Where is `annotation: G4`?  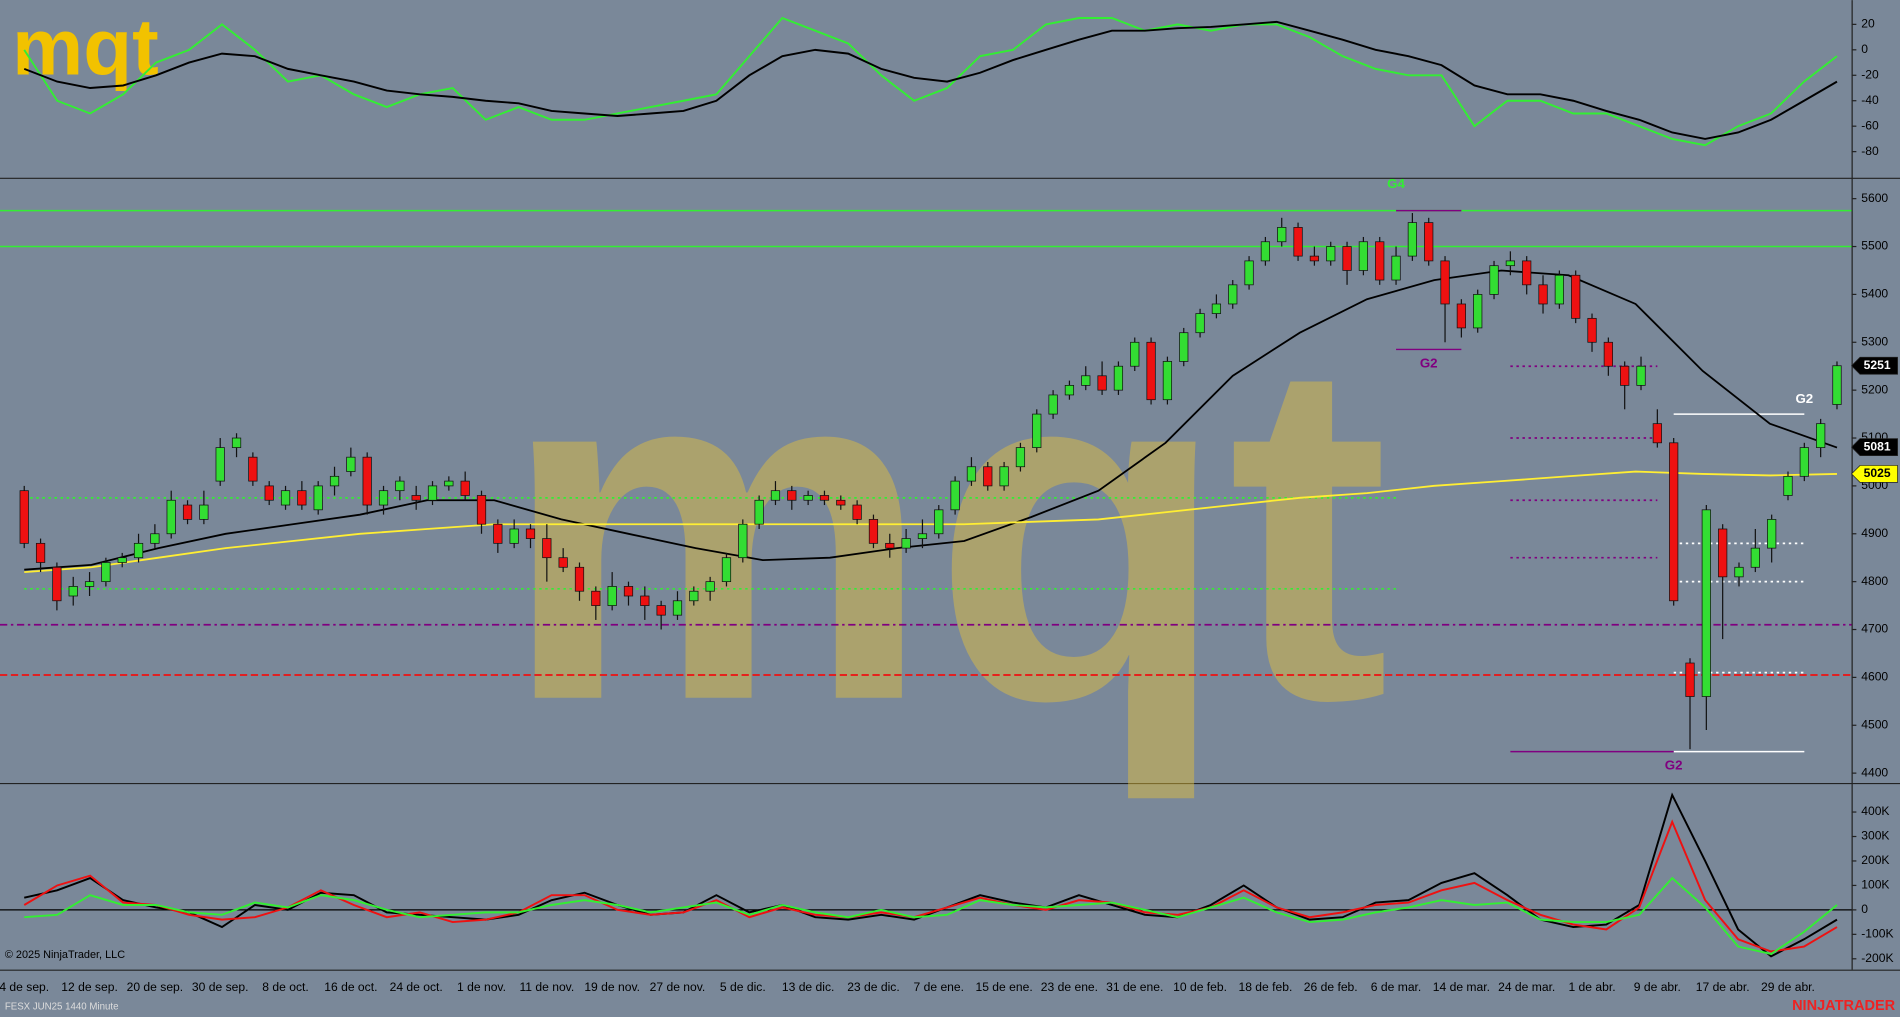
annotation: G4 is located at coordinates (1396, 183).